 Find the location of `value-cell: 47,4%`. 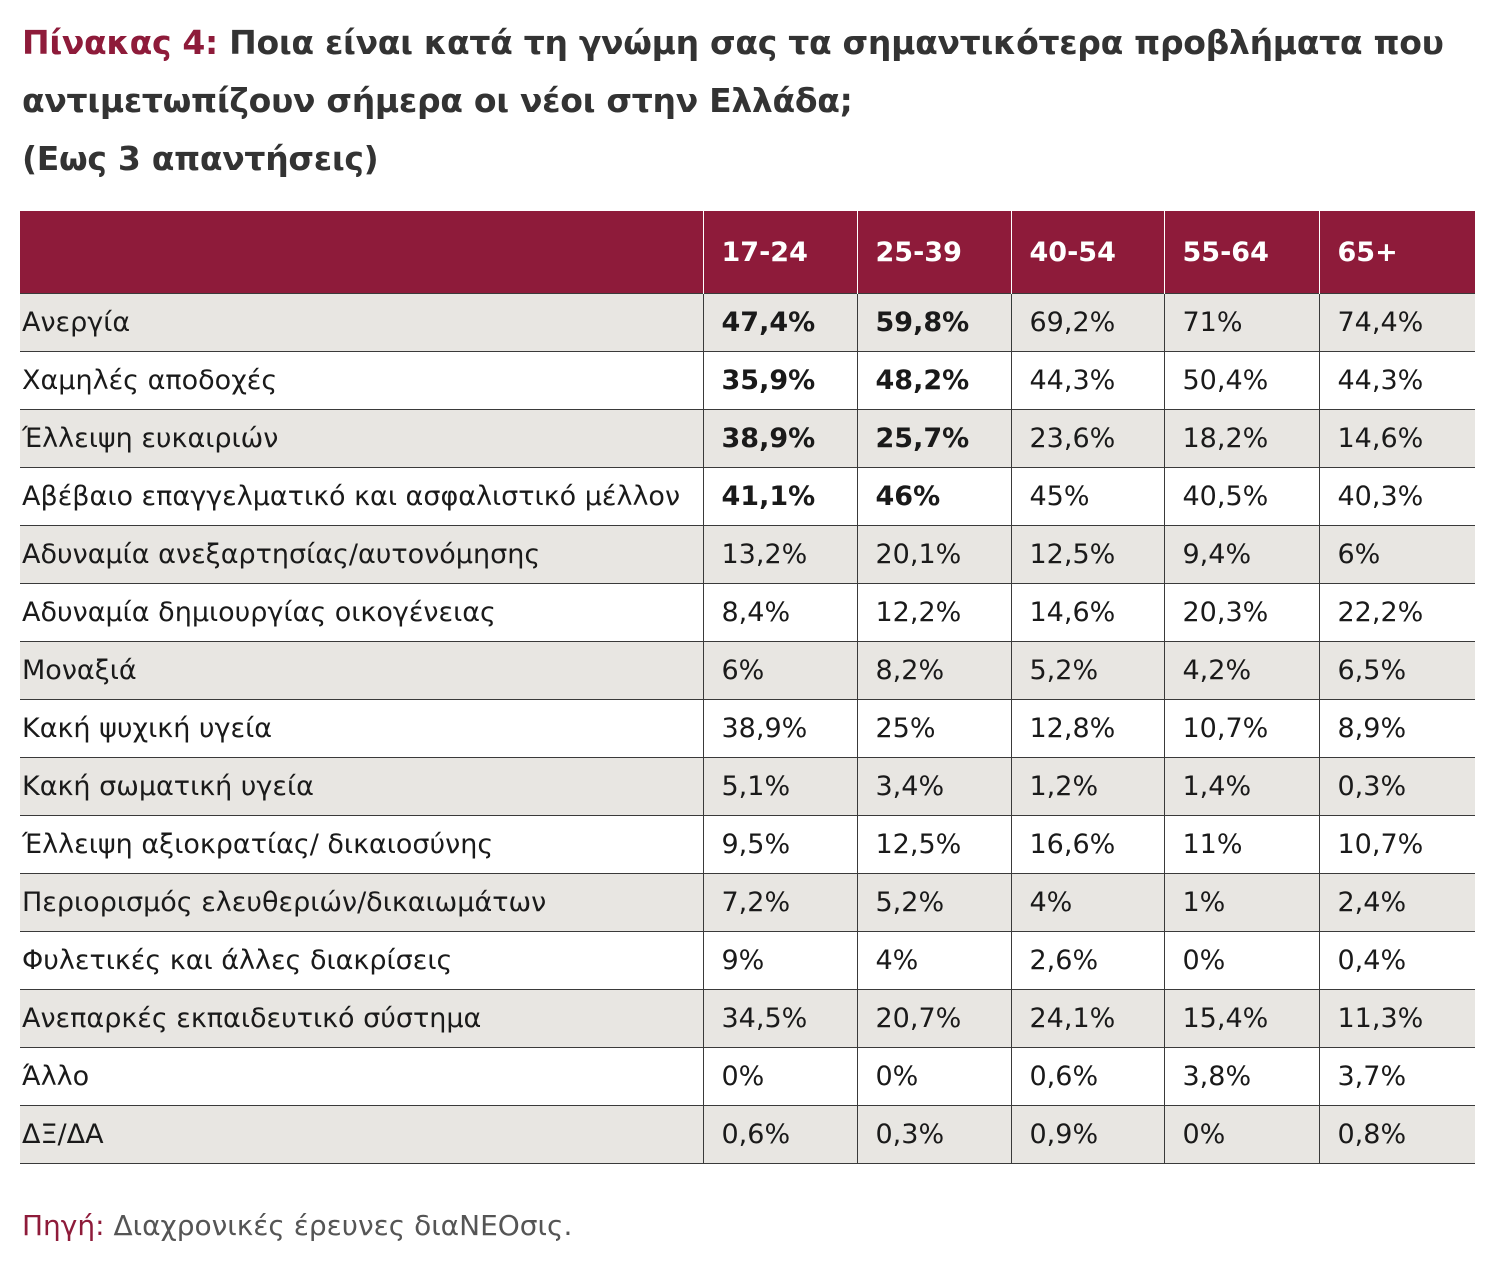

value-cell: 47,4% is located at coordinates (779, 322).